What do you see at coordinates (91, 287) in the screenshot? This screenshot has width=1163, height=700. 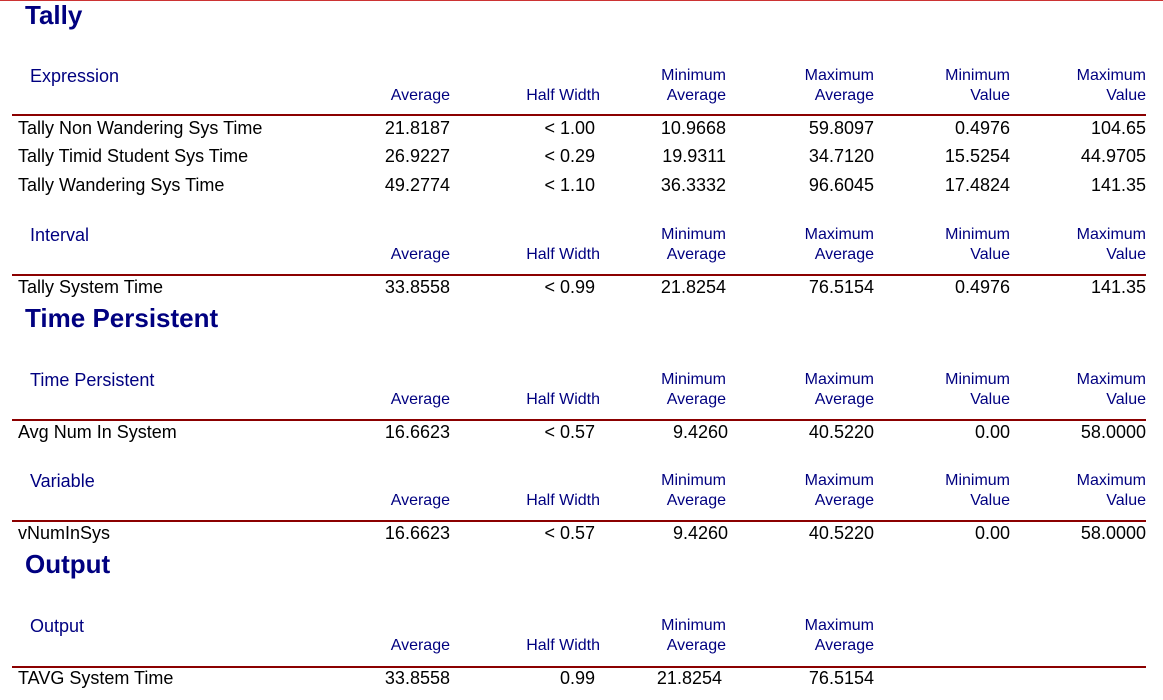 I see `row-name: Tally System Time` at bounding box center [91, 287].